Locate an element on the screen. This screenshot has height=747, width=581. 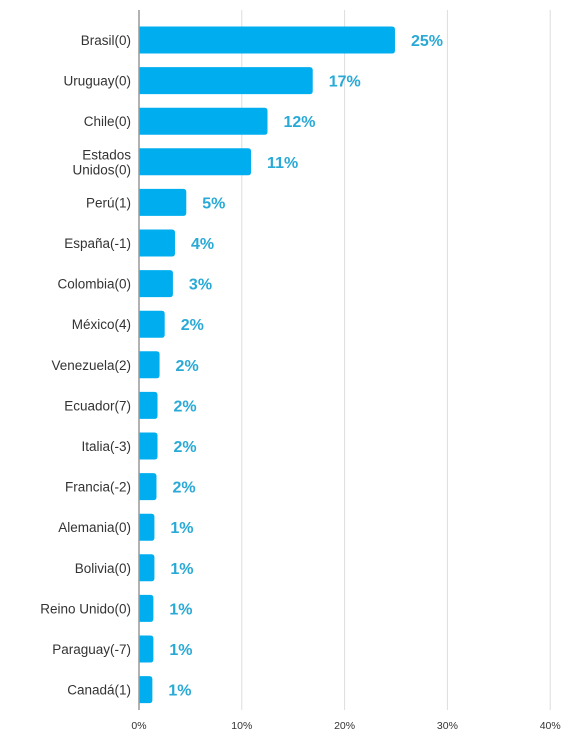
category-label: Italia(-3) is located at coordinates (106, 446).